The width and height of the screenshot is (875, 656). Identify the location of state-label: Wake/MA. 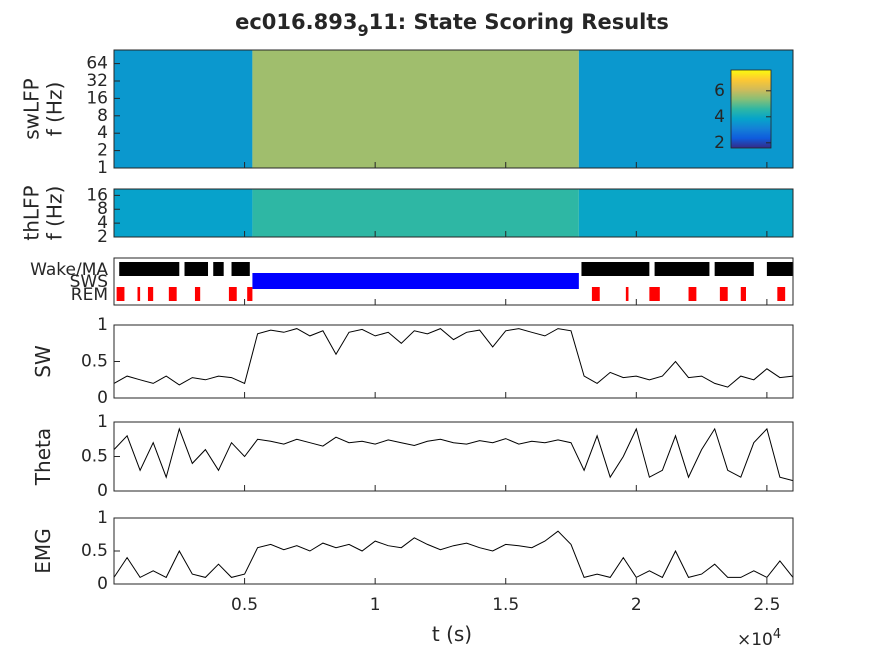
(69, 270).